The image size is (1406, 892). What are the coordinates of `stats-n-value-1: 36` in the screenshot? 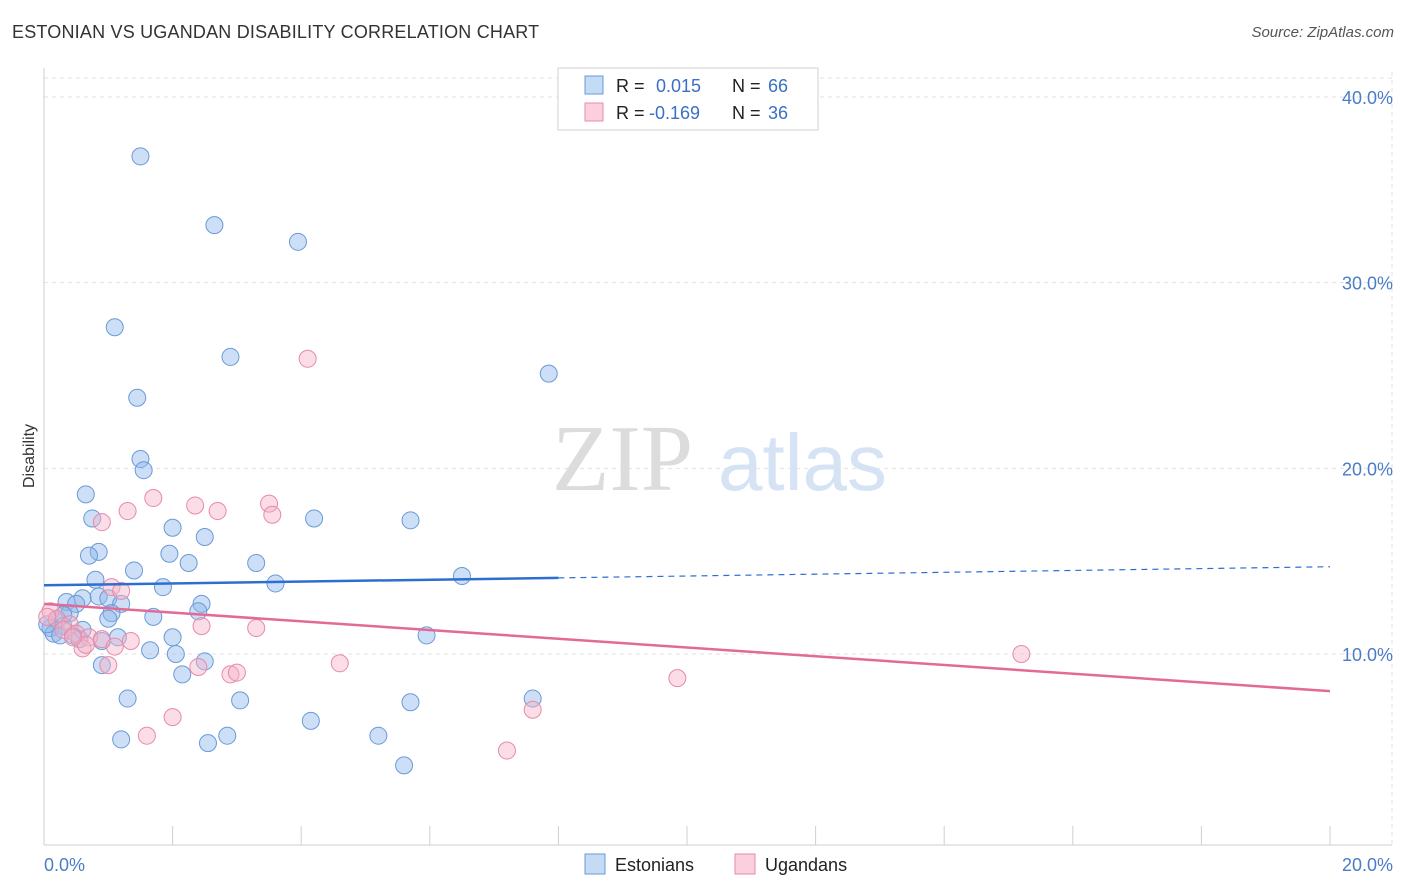 It's located at (778, 113).